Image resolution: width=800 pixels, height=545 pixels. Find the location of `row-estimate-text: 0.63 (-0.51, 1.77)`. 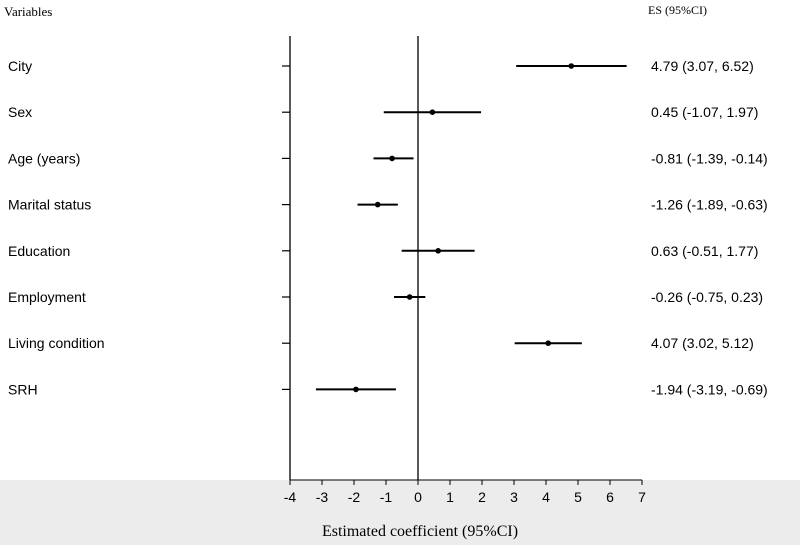

row-estimate-text: 0.63 (-0.51, 1.77) is located at coordinates (704, 251).